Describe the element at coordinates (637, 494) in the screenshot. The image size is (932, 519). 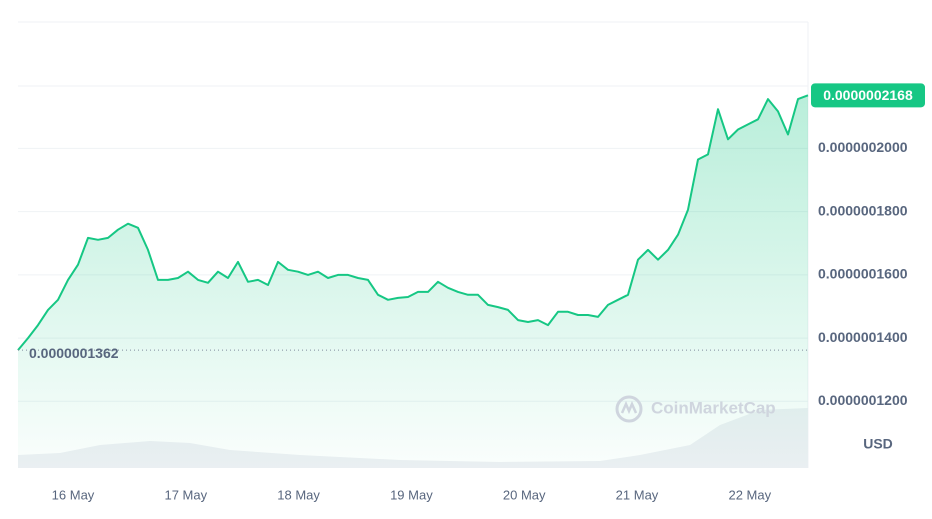
I see `x-tick-label: 21 May` at that location.